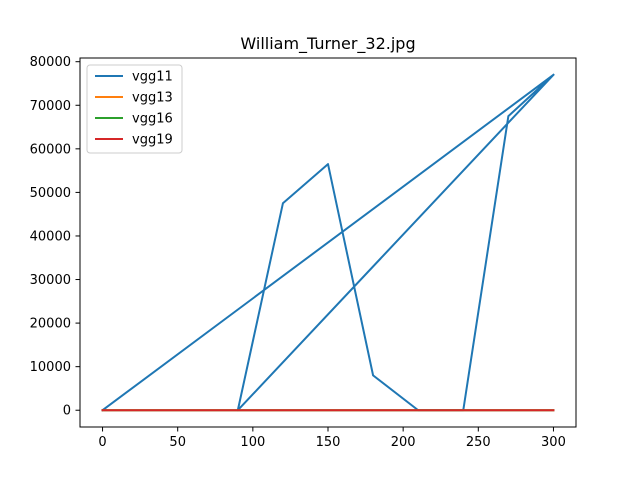 The height and width of the screenshot is (480, 640). I want to click on x-tick-label: 200, so click(403, 442).